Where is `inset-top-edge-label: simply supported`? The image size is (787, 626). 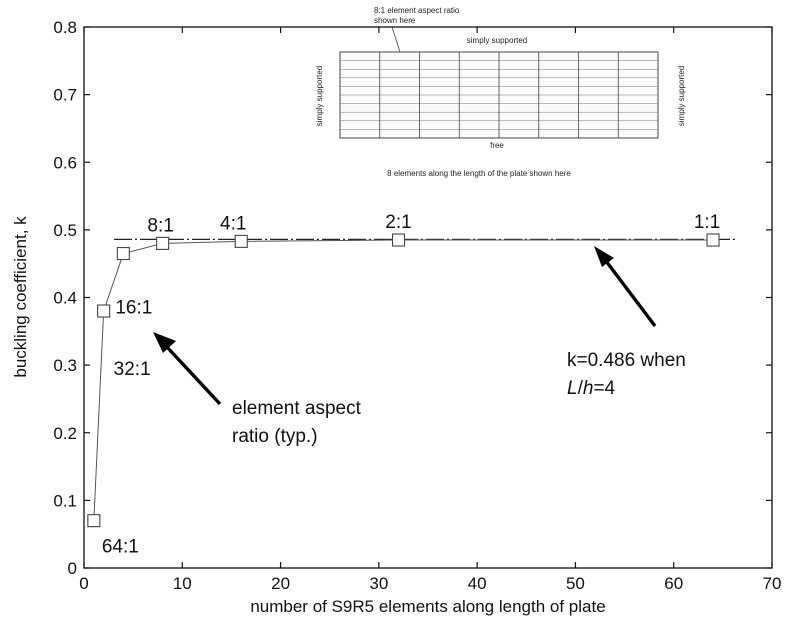
inset-top-edge-label: simply supported is located at coordinates (497, 40).